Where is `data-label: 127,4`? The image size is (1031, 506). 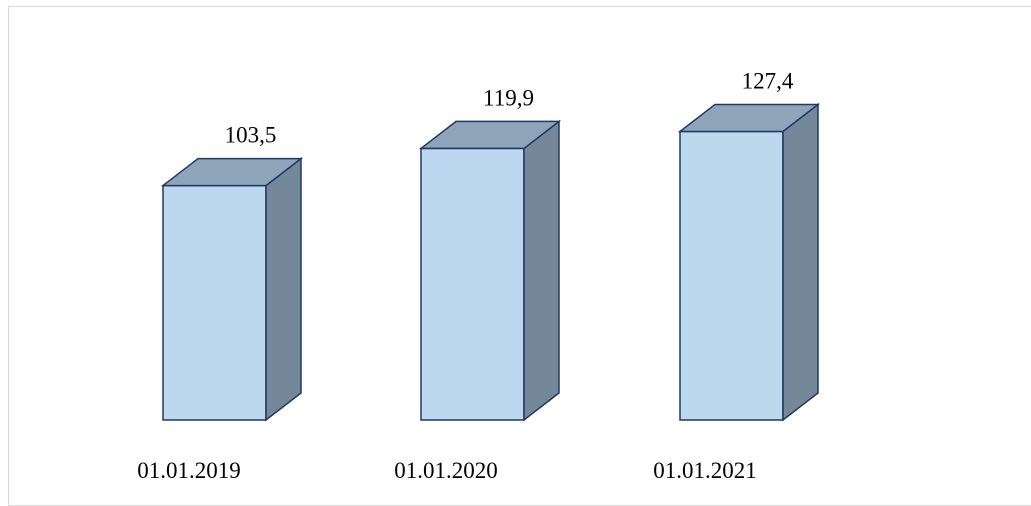
data-label: 127,4 is located at coordinates (768, 80).